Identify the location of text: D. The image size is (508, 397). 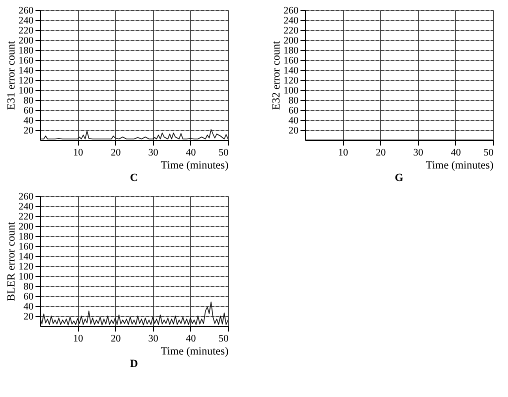
(134, 364).